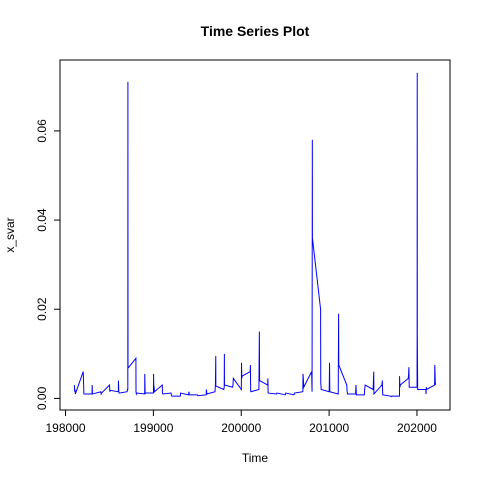 This screenshot has height=480, width=480. I want to click on x-axis-label: Time, so click(255, 458).